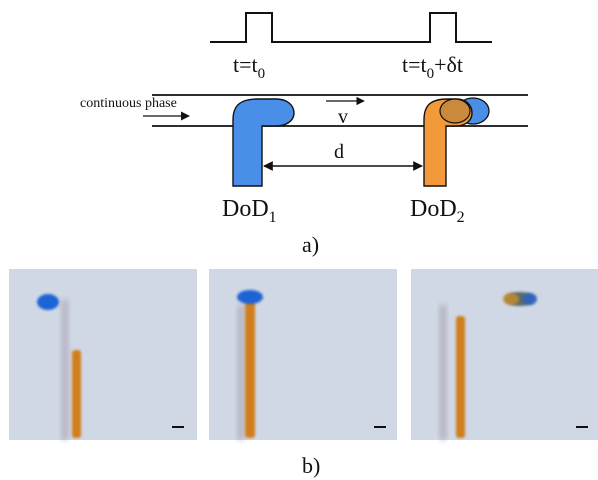  Describe the element at coordinates (339, 152) in the screenshot. I see `distance-label: d` at that location.